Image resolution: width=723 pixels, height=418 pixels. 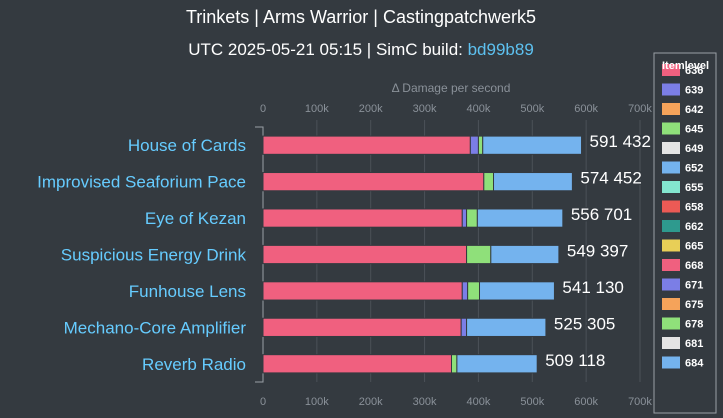 I want to click on subtitle-prefix: UTC 2025-05-21 05:15 | SimC build:, so click(x=327, y=49).